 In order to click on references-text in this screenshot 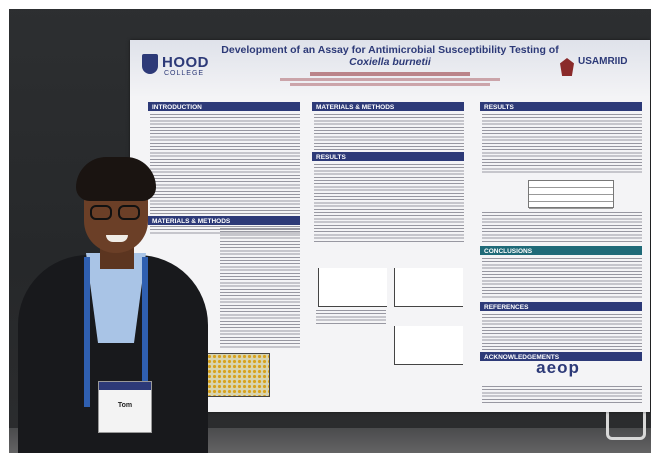, I will do `click(562, 332)`.